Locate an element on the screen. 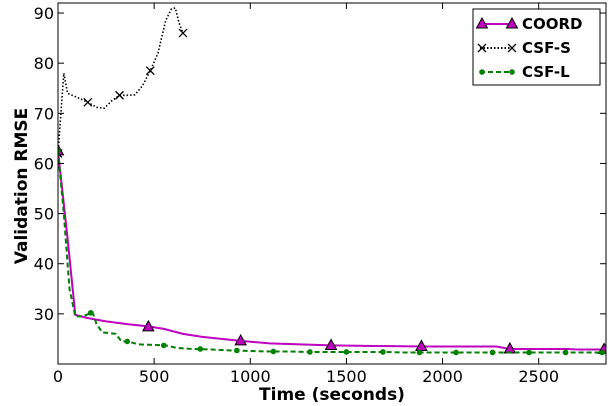 The height and width of the screenshot is (406, 611). legend-entry-coord: COORD is located at coordinates (529, 24).